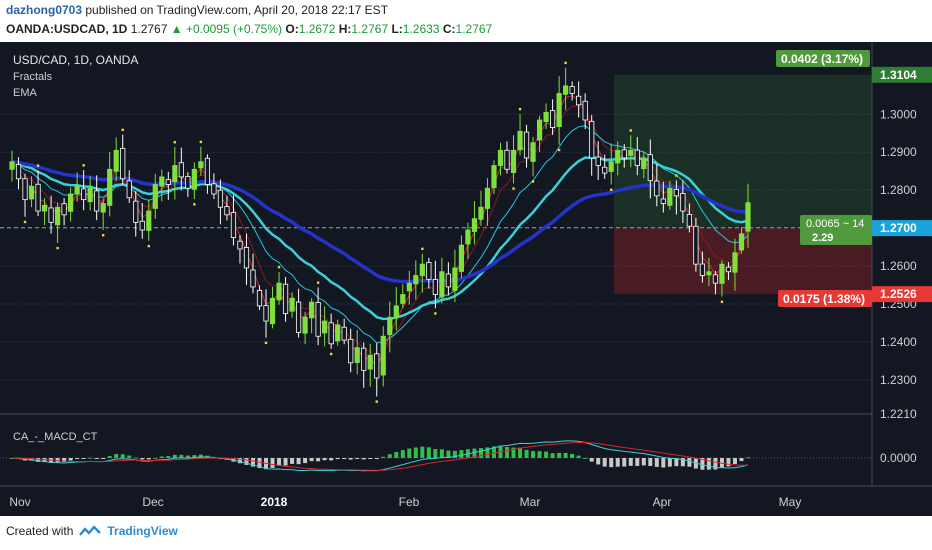  Describe the element at coordinates (474, 29) in the screenshot. I see `close-value: 1.2767` at that location.